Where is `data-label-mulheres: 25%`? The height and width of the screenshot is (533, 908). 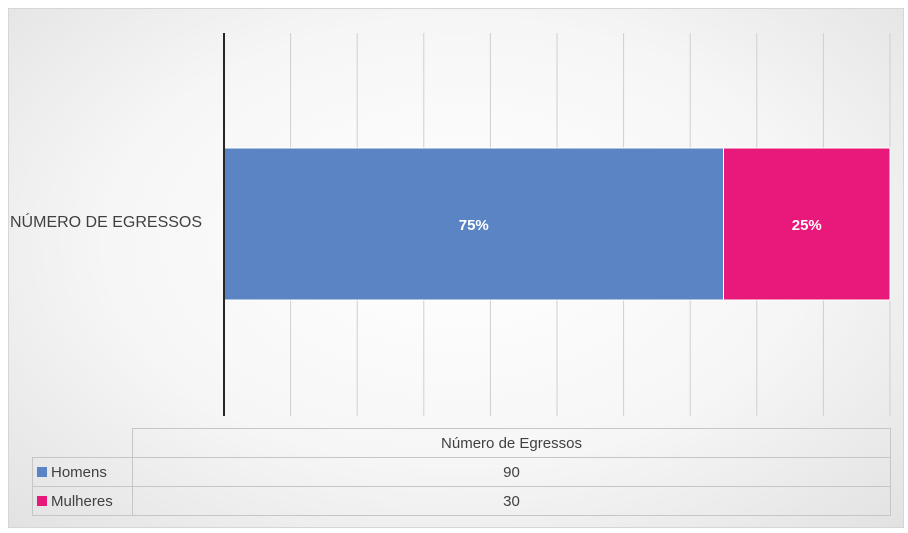 data-label-mulheres: 25% is located at coordinates (807, 225).